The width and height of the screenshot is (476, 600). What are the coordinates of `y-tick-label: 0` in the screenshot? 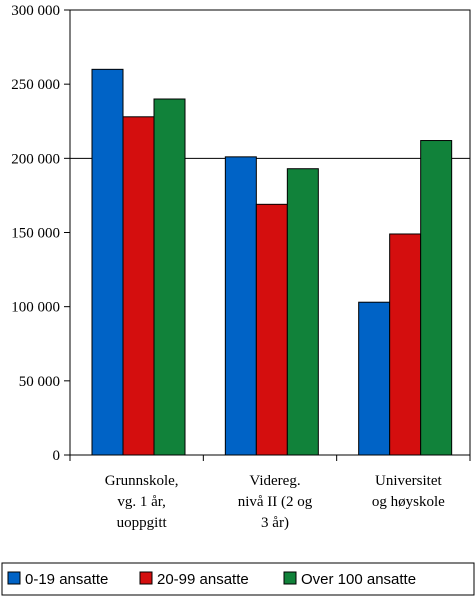 It's located at (57, 456).